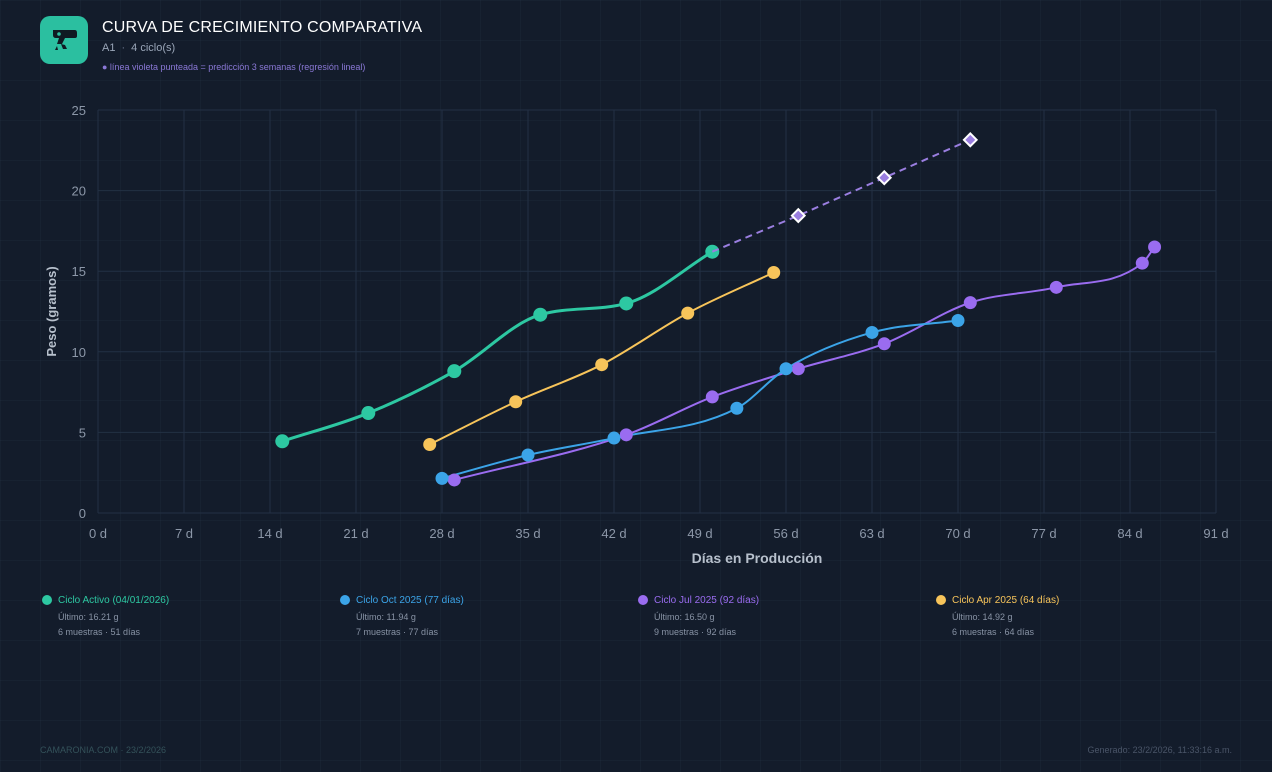  I want to click on legend-label: Ciclo Activo (04/01/2026), so click(114, 600).